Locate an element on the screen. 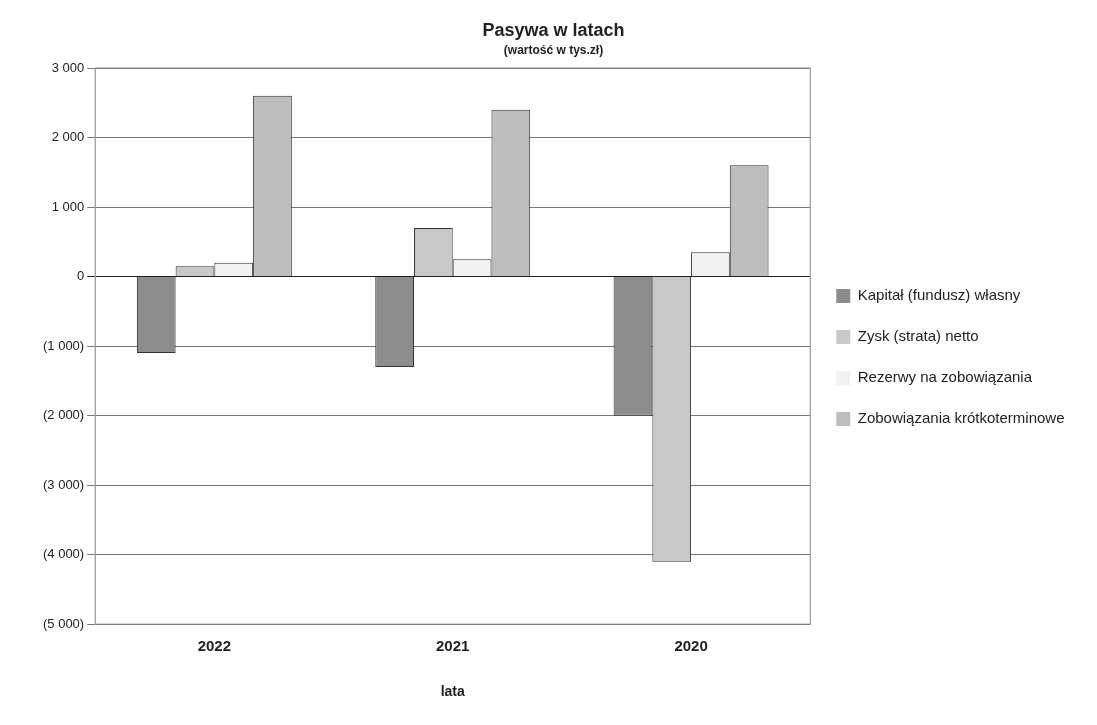 The width and height of the screenshot is (1097, 725). y-tick-label: 2 000 is located at coordinates (68, 137).